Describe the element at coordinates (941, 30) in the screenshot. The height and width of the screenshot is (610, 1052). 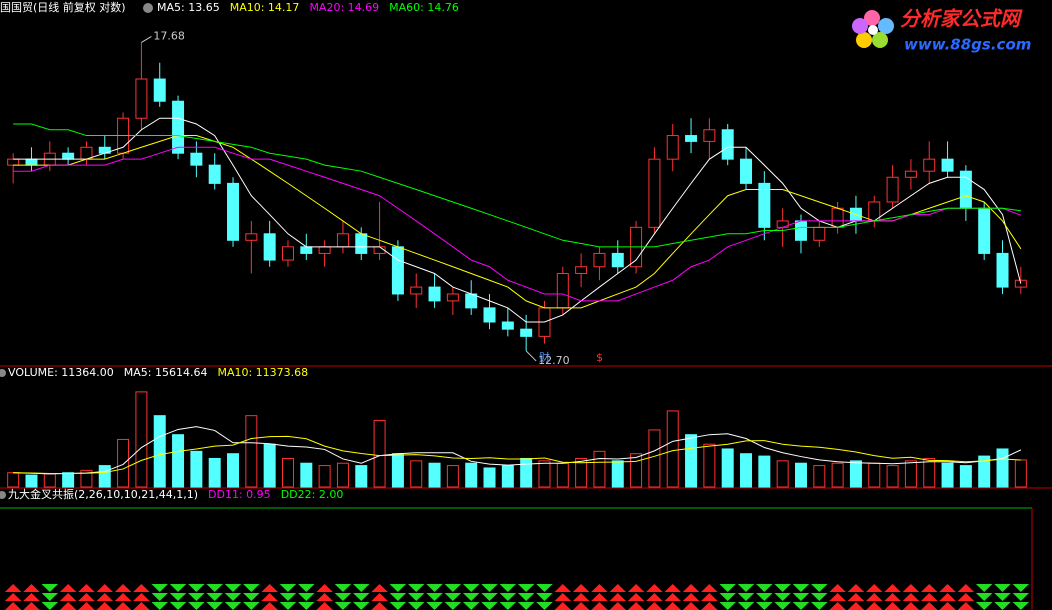
I see `logo: 分析家公式网 www.88gs.com` at that location.